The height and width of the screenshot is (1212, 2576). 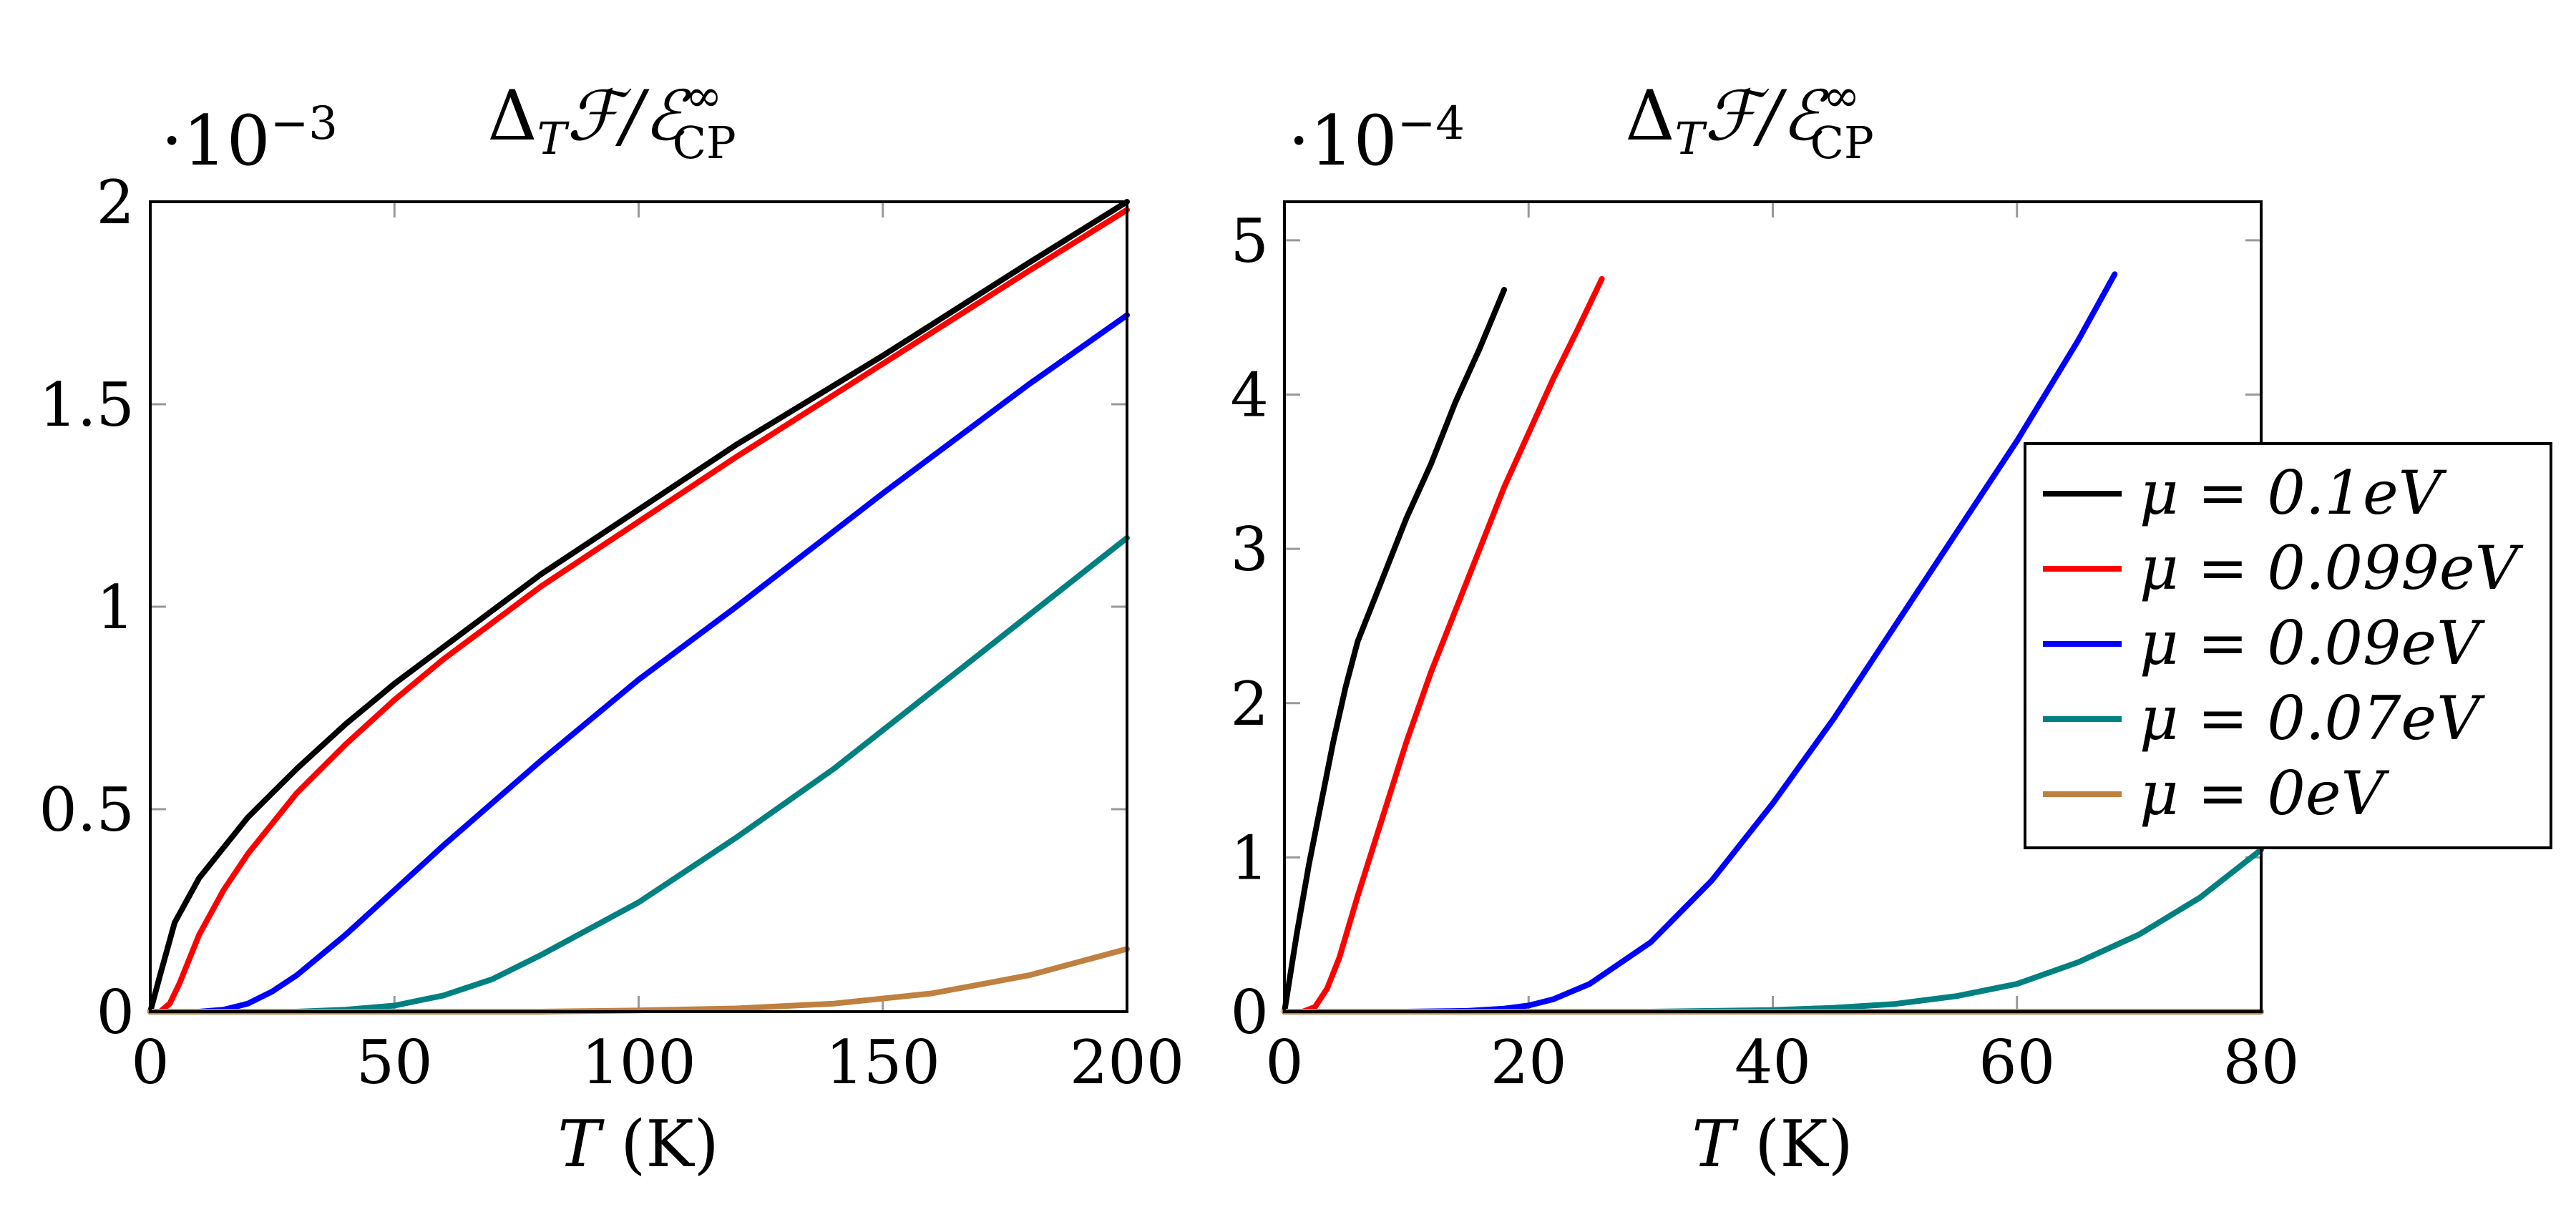 I want to click on left-y-scale-exp: −3, so click(x=304, y=123).